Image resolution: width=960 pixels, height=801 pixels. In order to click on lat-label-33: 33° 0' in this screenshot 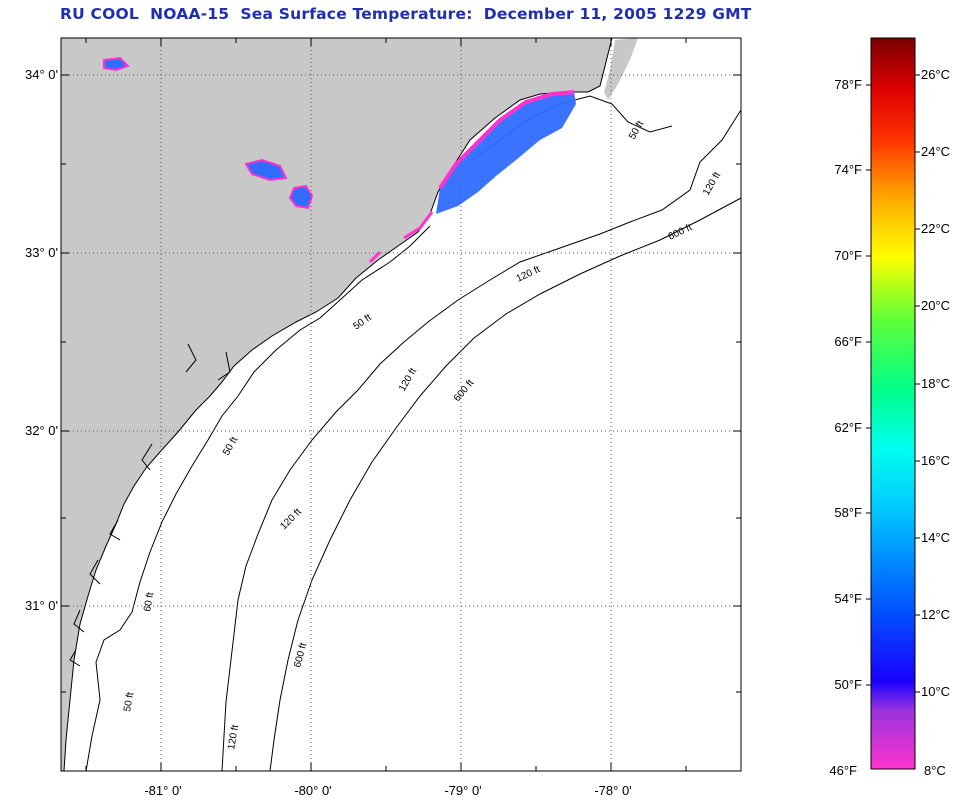, I will do `click(41, 252)`.